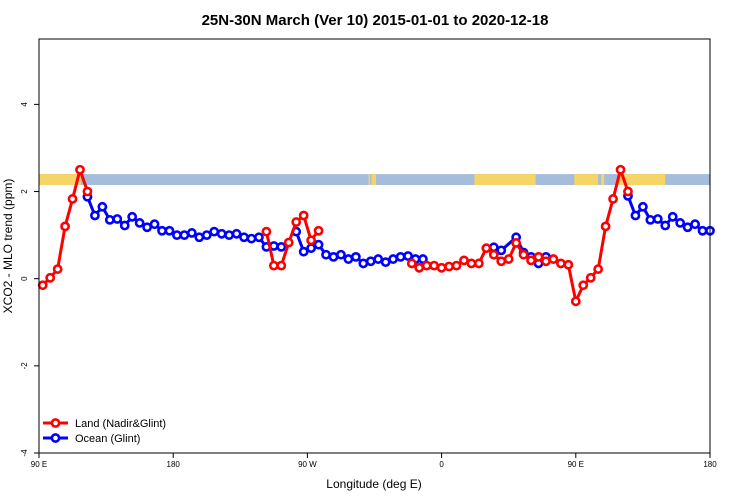  I want to click on x-axis-label: Longitude (deg E), so click(373, 484).